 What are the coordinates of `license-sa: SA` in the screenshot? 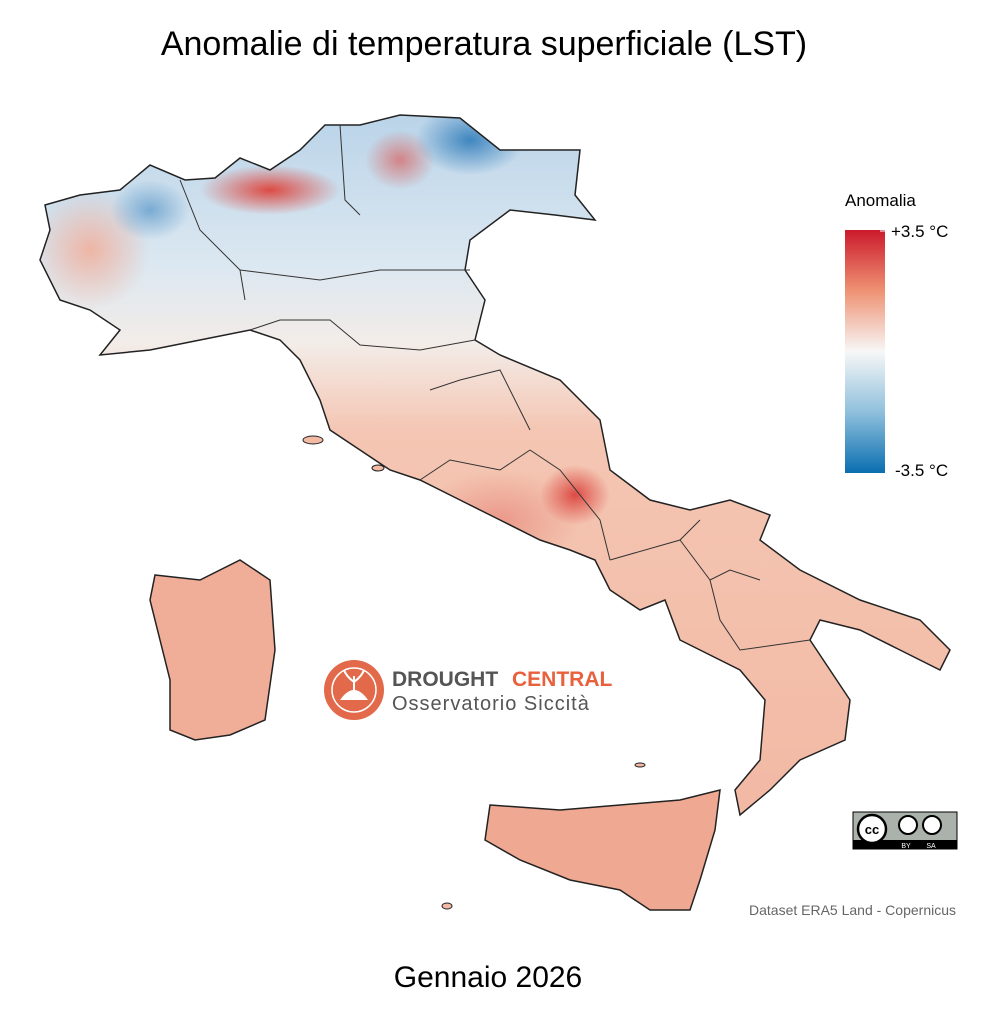 It's located at (931, 846).